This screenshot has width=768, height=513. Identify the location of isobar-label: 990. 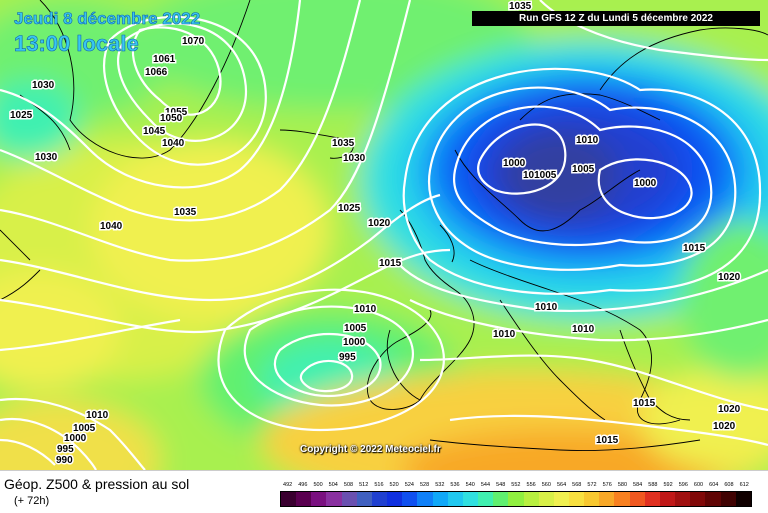
(64, 460).